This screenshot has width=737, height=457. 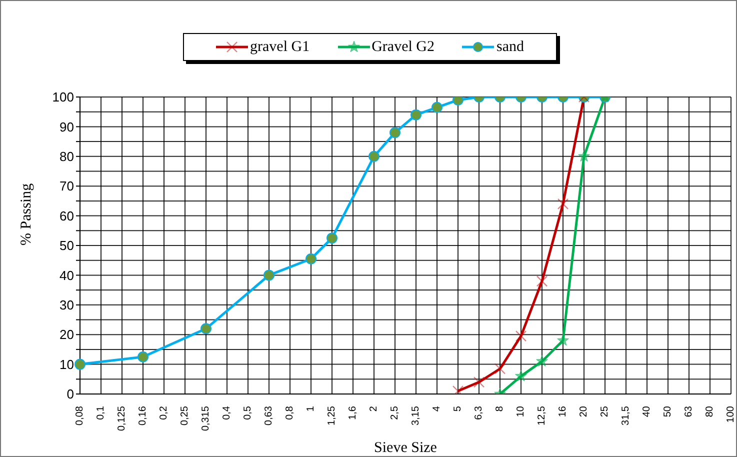 I want to click on x-tick-label: 0,16, so click(x=143, y=416).